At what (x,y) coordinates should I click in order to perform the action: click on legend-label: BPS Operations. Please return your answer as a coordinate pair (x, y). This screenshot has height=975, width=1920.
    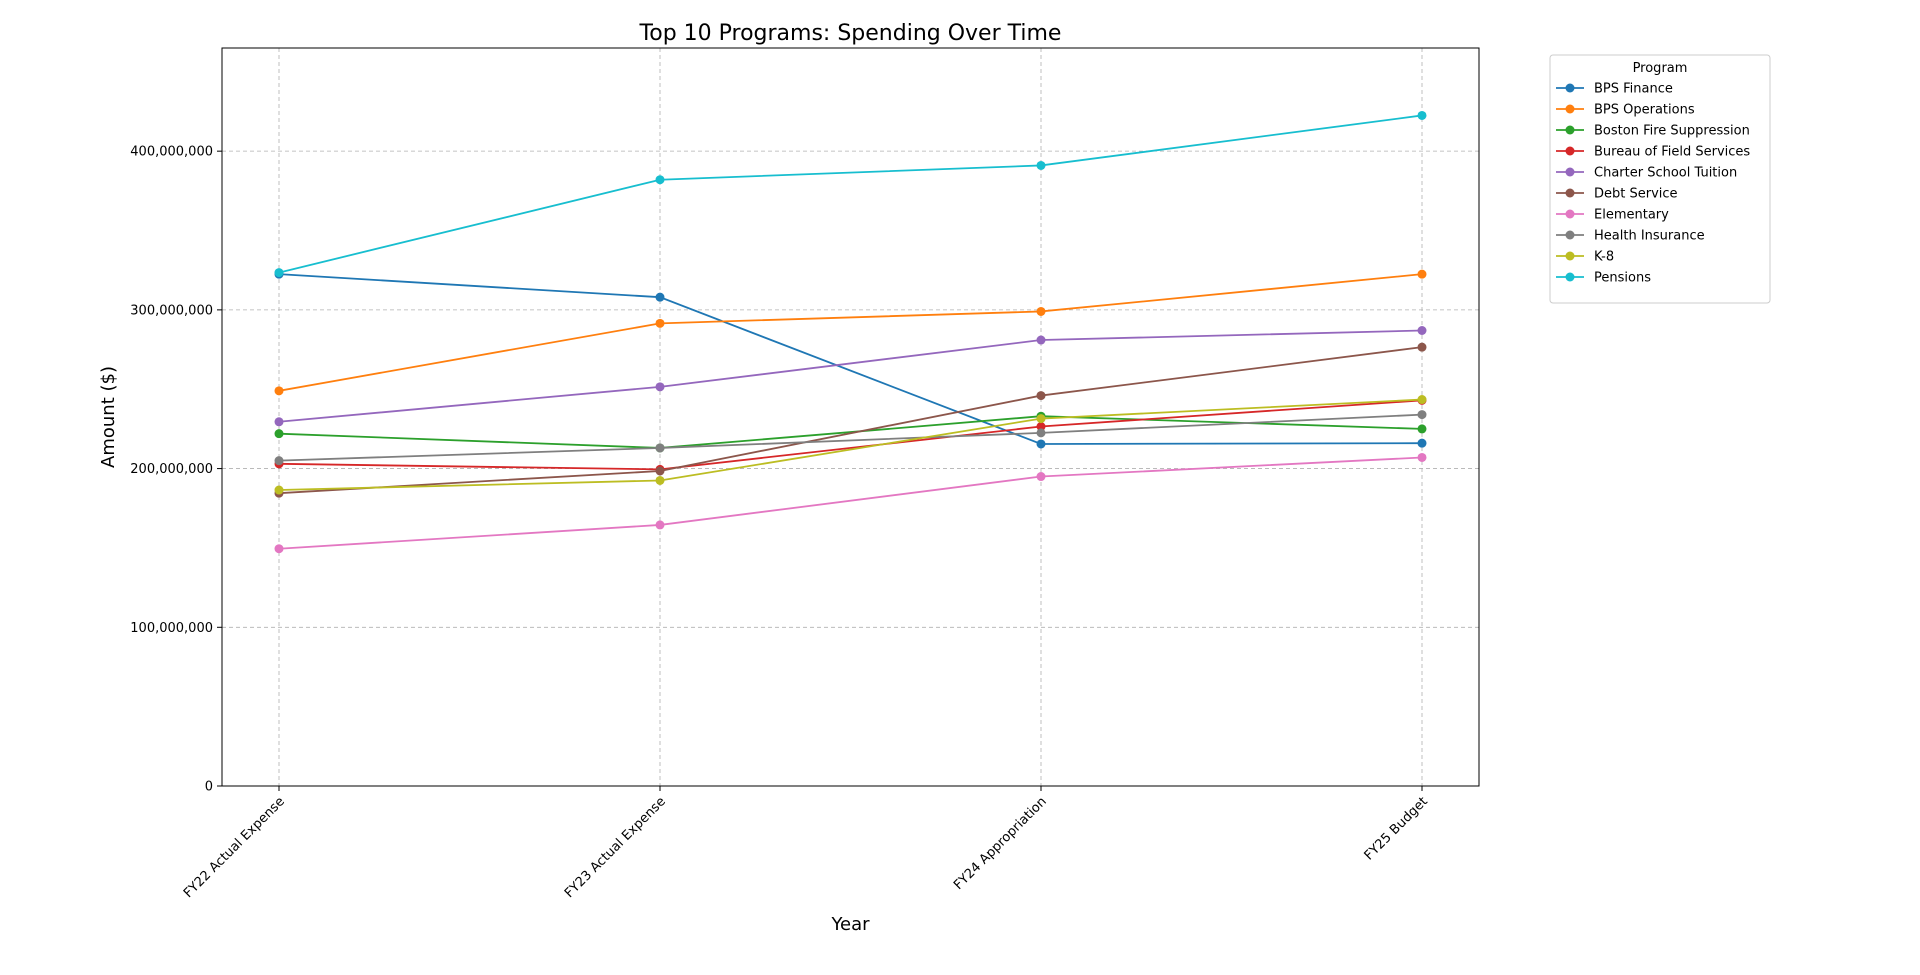
    Looking at the image, I should click on (1644, 110).